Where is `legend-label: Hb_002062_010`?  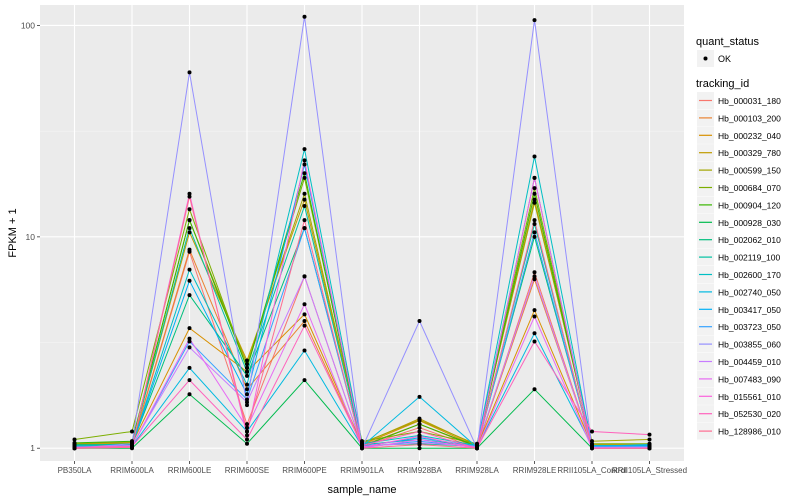 legend-label: Hb_002062_010 is located at coordinates (749, 240).